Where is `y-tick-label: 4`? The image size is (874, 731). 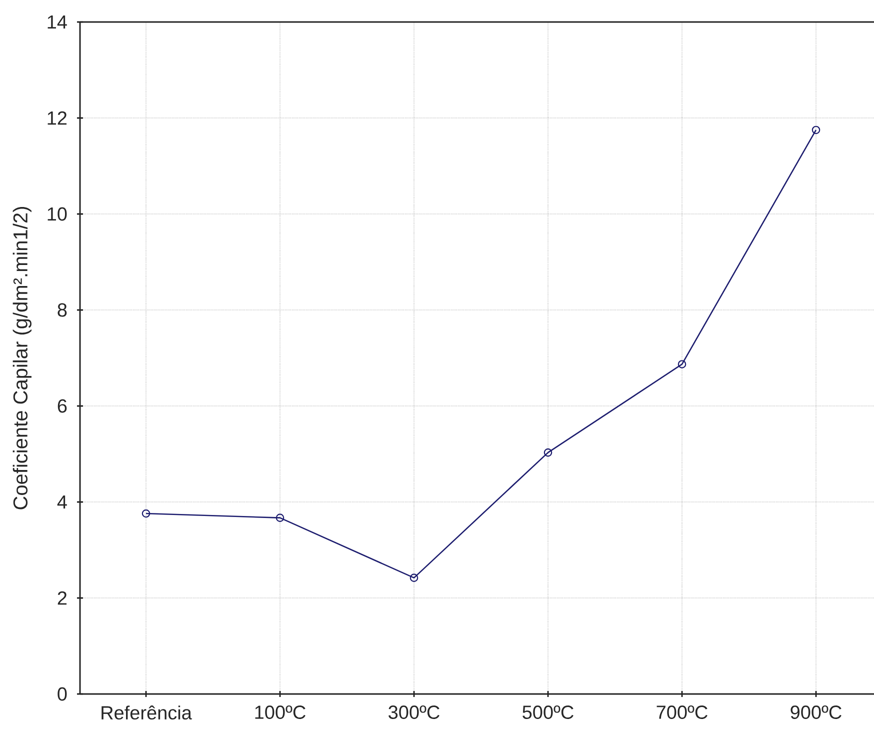 y-tick-label: 4 is located at coordinates (62, 502).